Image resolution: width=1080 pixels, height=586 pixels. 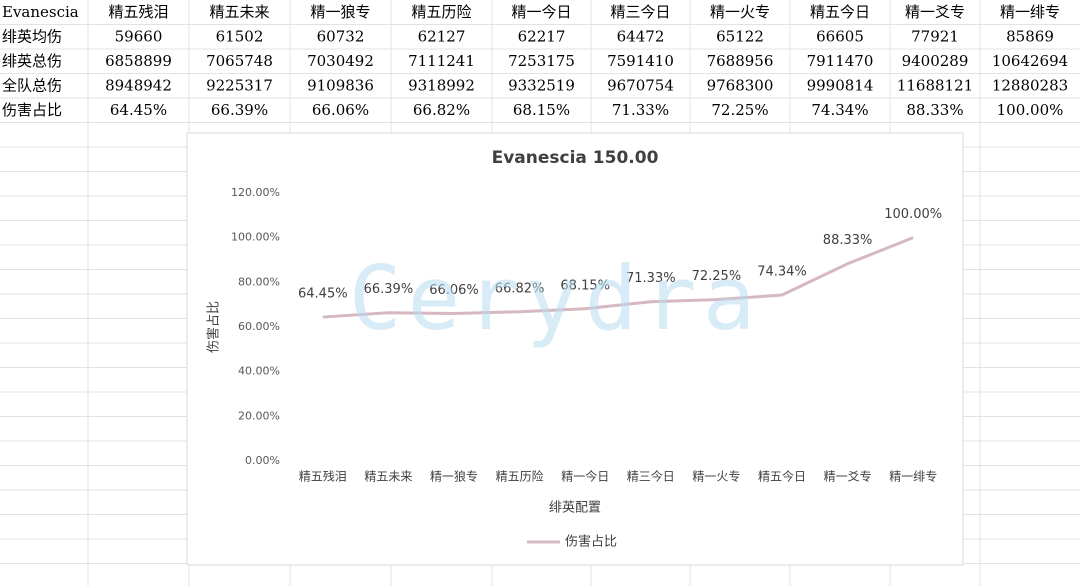 I want to click on cell: 64.45%, so click(x=138, y=110).